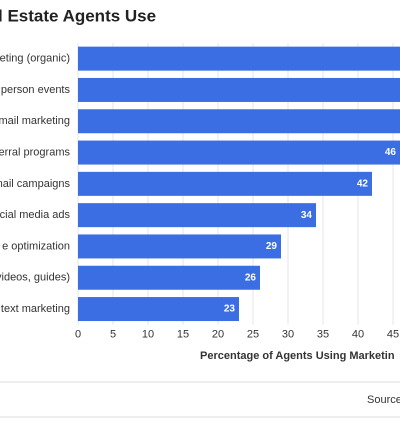  Describe the element at coordinates (36, 246) in the screenshot. I see `y-tick-label: e optimization` at that location.